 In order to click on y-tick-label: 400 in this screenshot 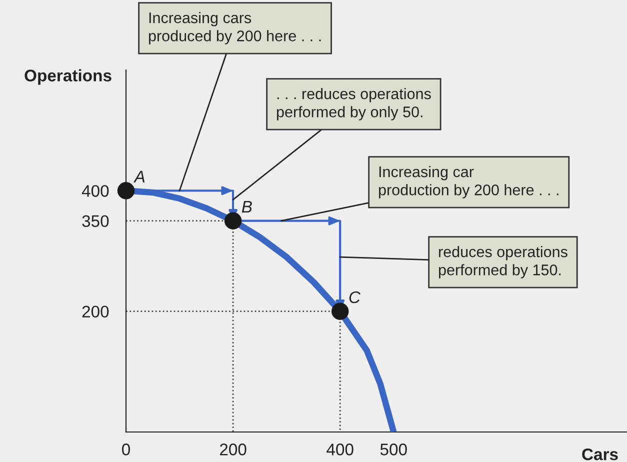, I will do `click(95, 191)`.